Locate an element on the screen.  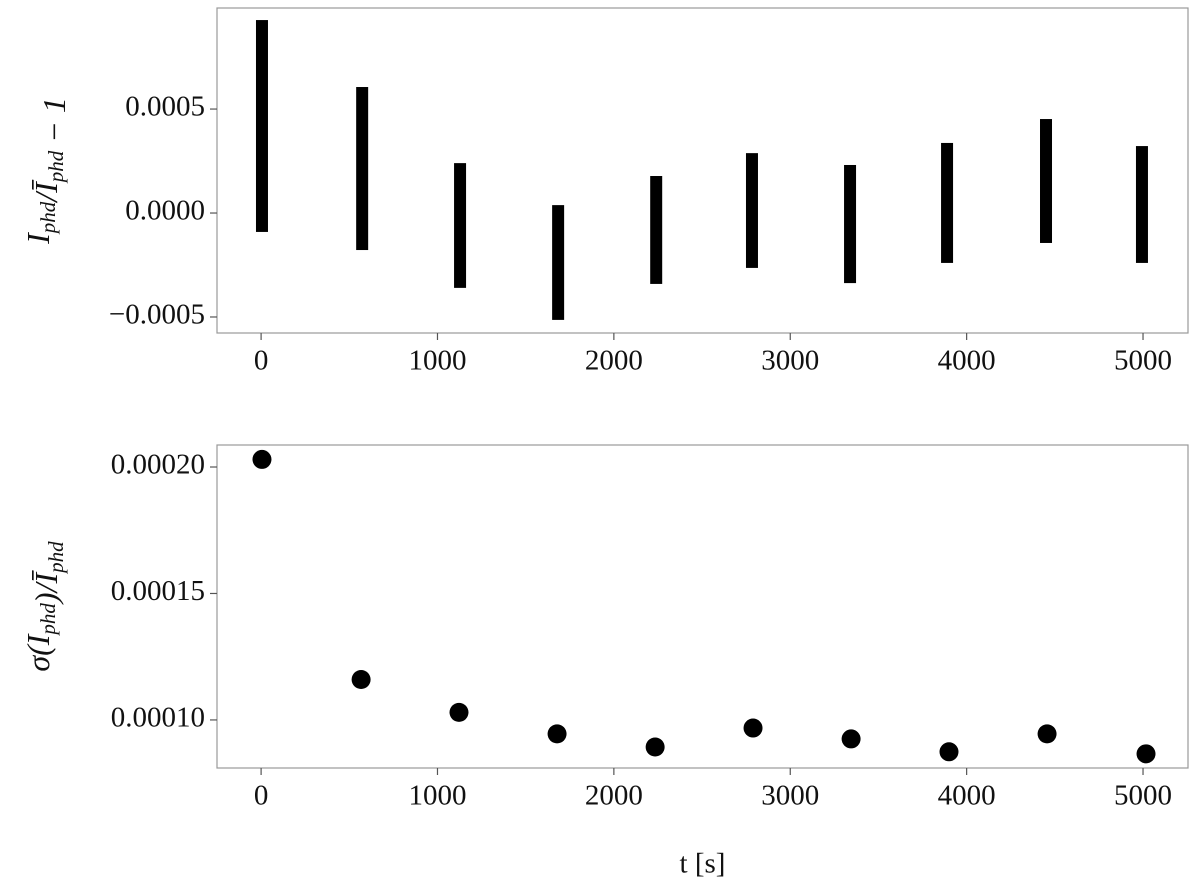
y-tick-label: 0.0000 is located at coordinates (165, 211).